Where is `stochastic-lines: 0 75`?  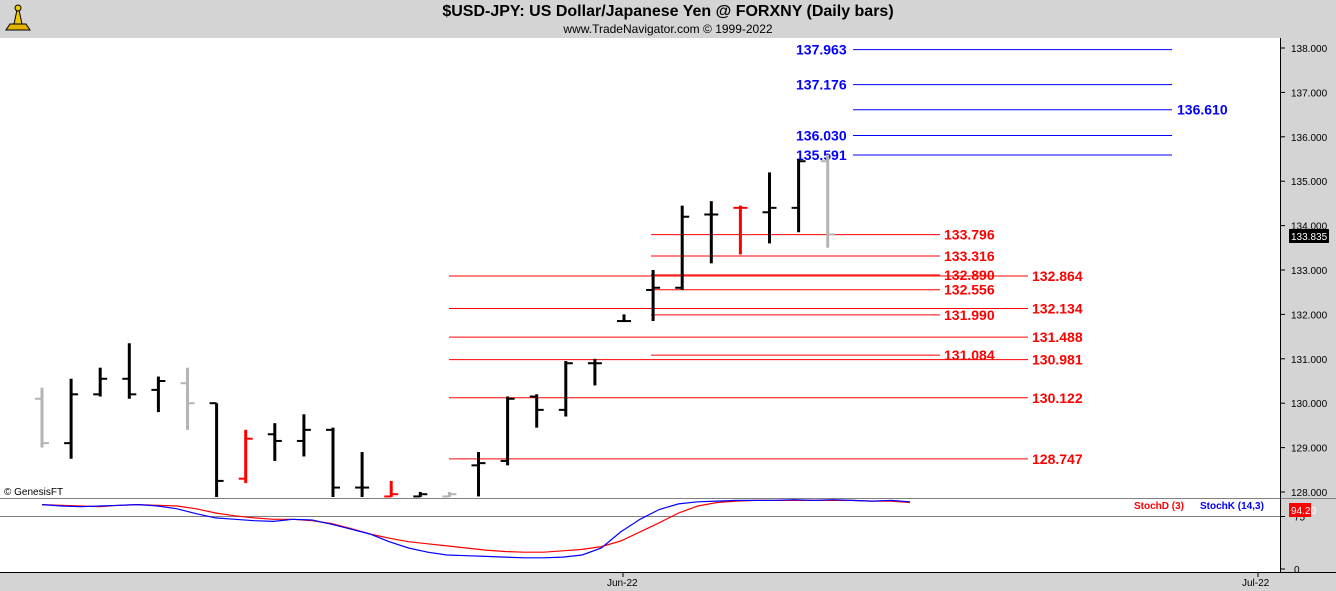
stochastic-lines: 0 75 is located at coordinates (653, 537).